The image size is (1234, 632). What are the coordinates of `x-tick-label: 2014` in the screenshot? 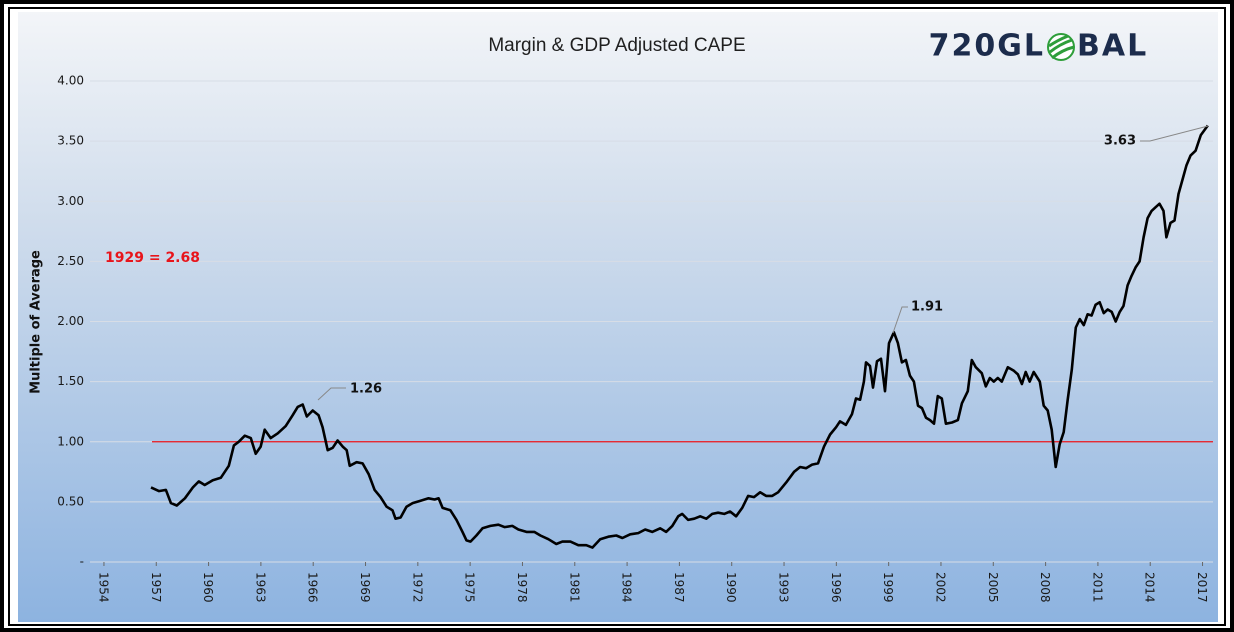 It's located at (1150, 587).